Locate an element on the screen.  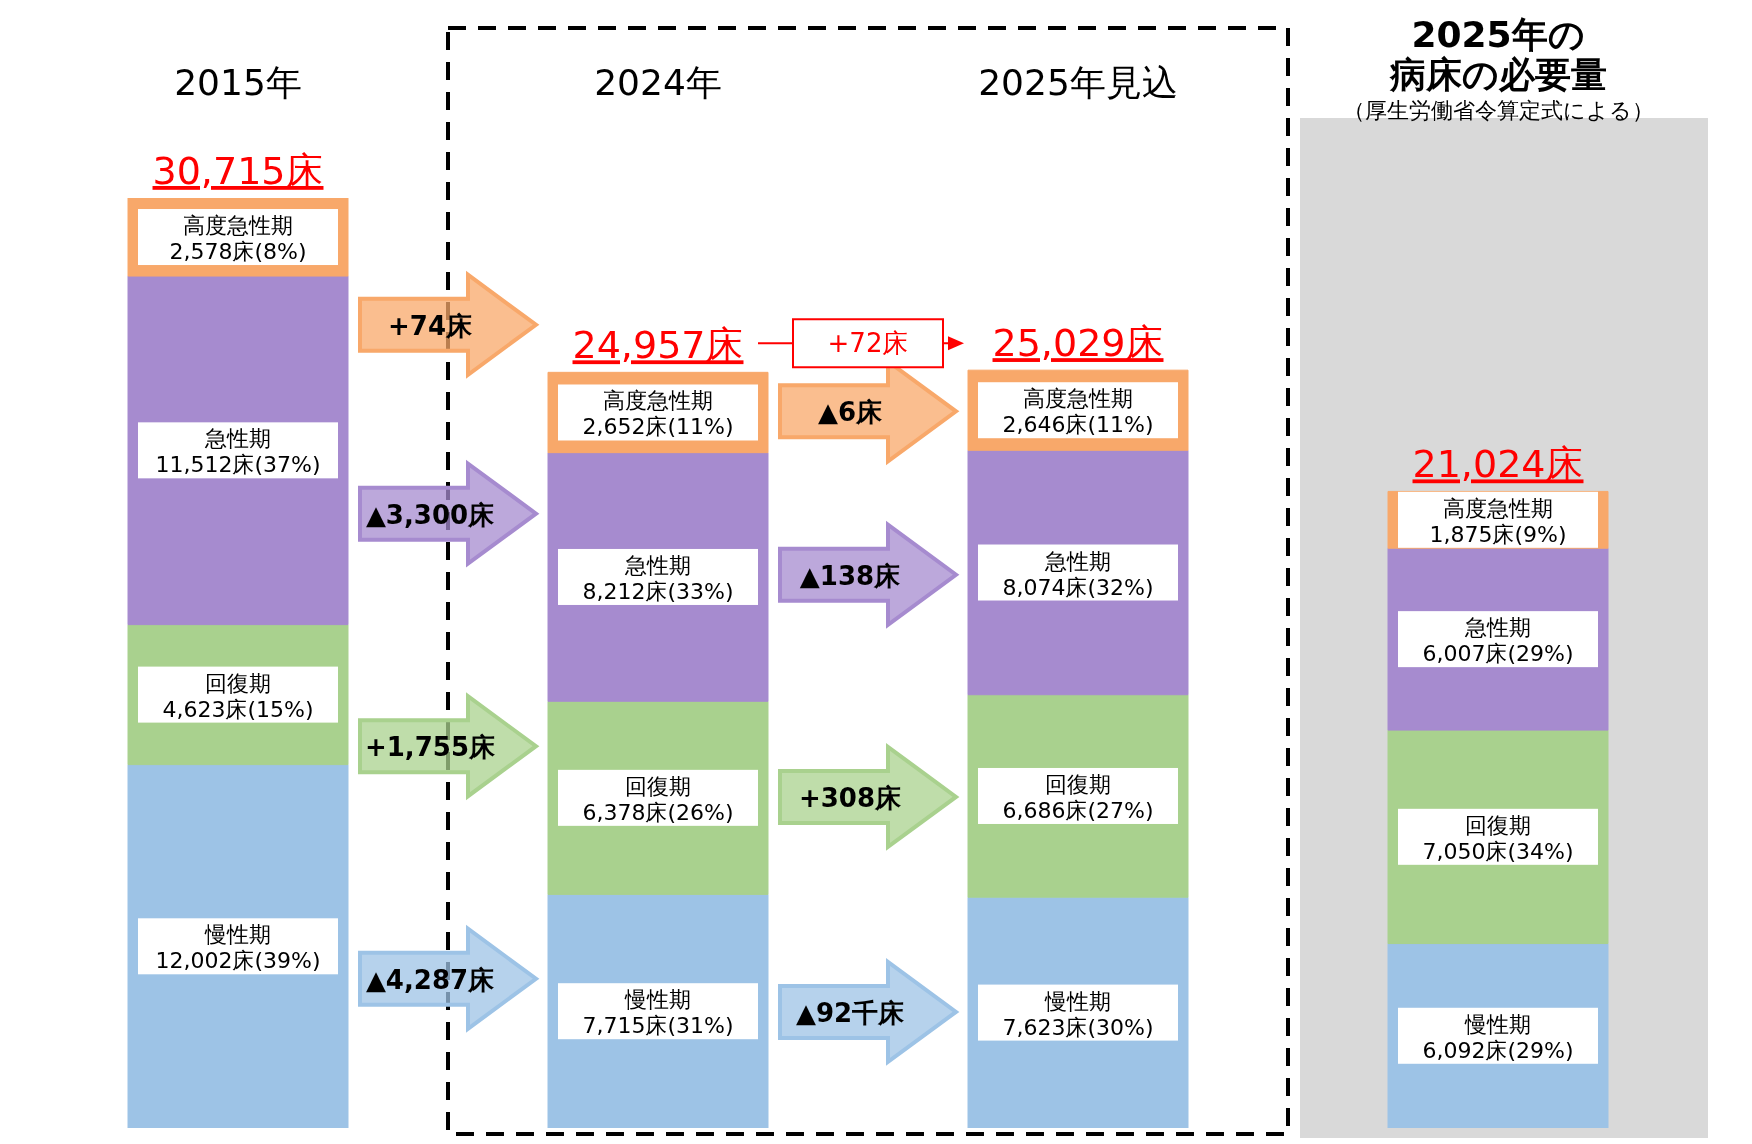
data-label: 4,623床(15%) is located at coordinates (238, 709).